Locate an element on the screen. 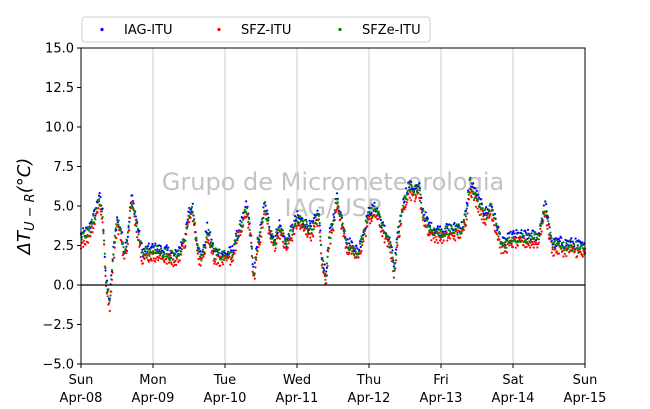  y-tick-label: −2.5 is located at coordinates (58, 325).